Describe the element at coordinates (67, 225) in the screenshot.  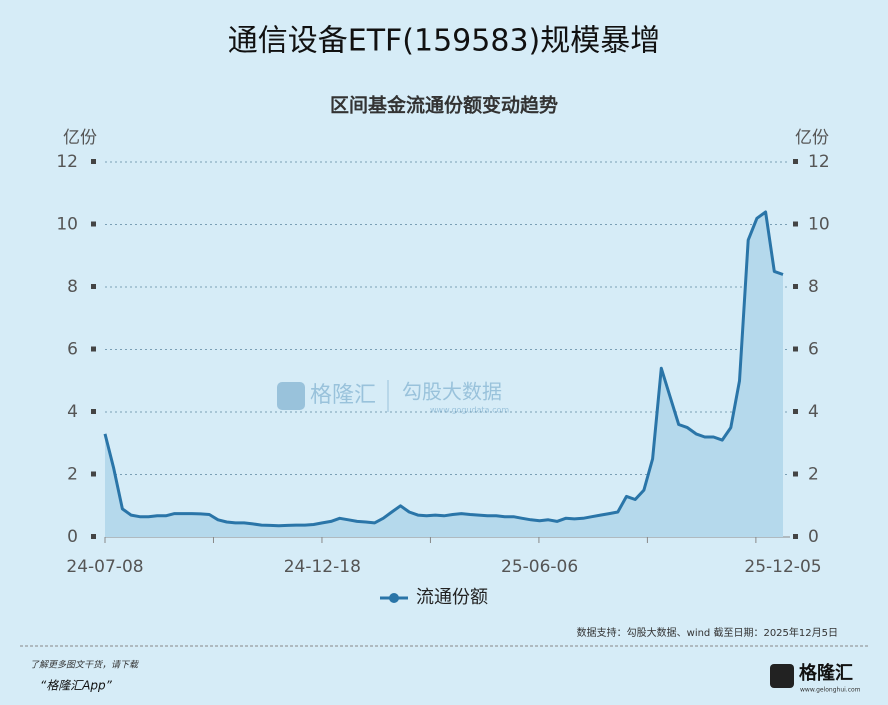
I see `y-tick-label: 10` at that location.